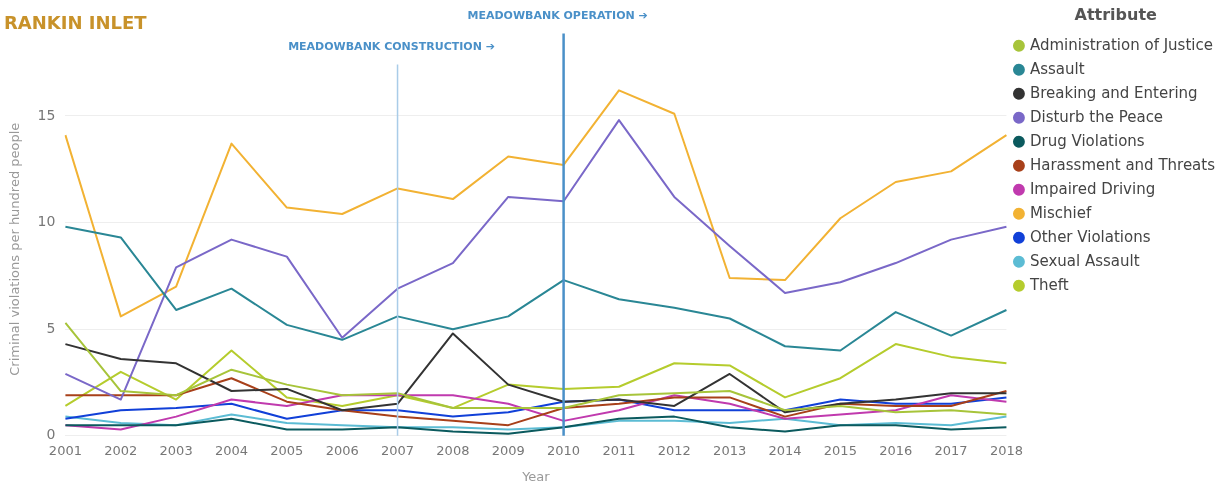 This screenshot has width=1225, height=489. What do you see at coordinates (231, 450) in the screenshot?
I see `x-tick-label: 2004` at bounding box center [231, 450].